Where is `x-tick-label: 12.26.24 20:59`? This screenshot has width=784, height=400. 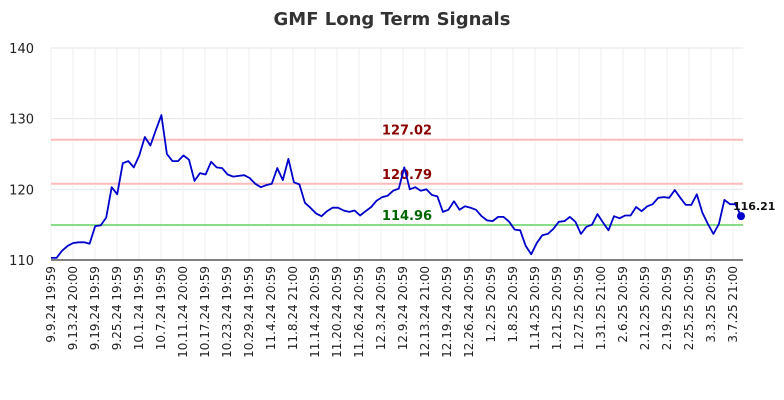
x-tick-label: 12.26.24 20:59 is located at coordinates (469, 312).